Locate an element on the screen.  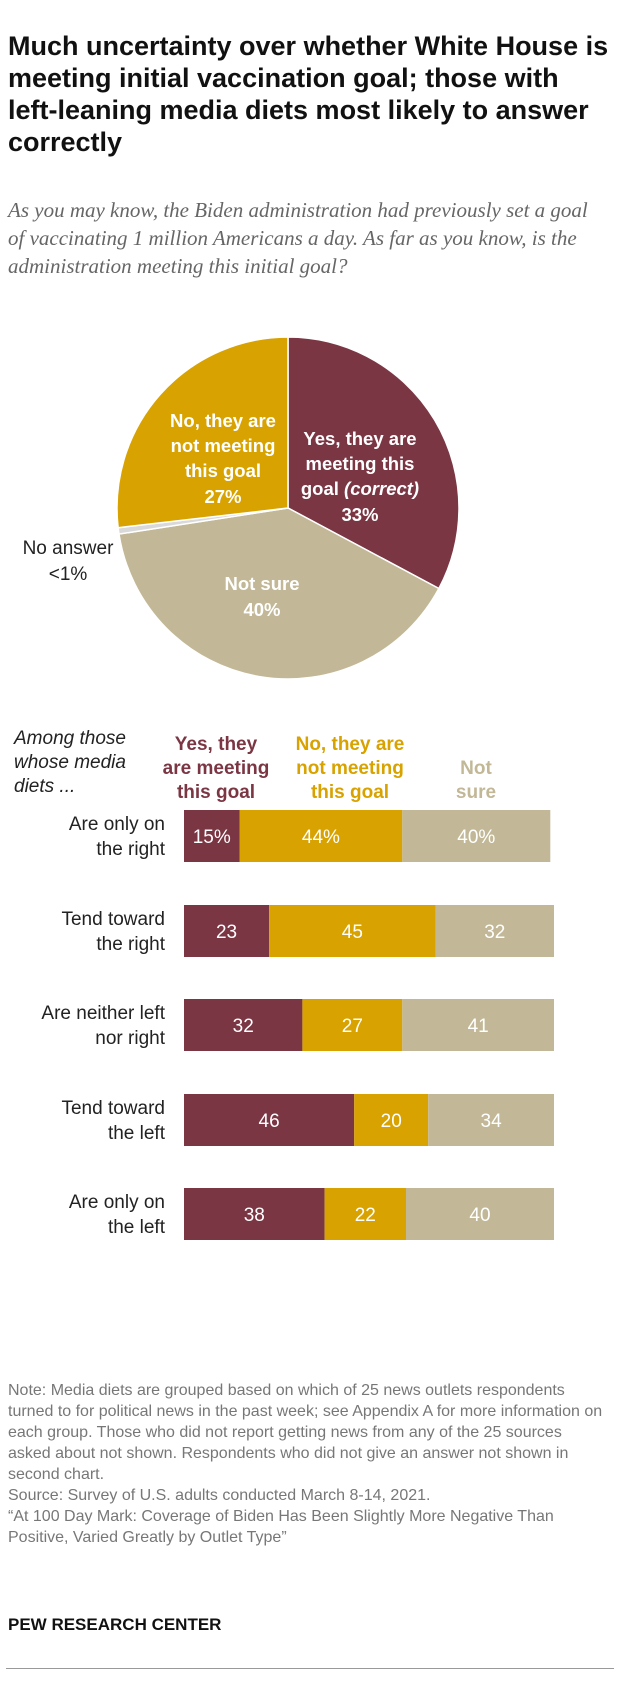
pie-slice-yes is located at coordinates (373, 463).